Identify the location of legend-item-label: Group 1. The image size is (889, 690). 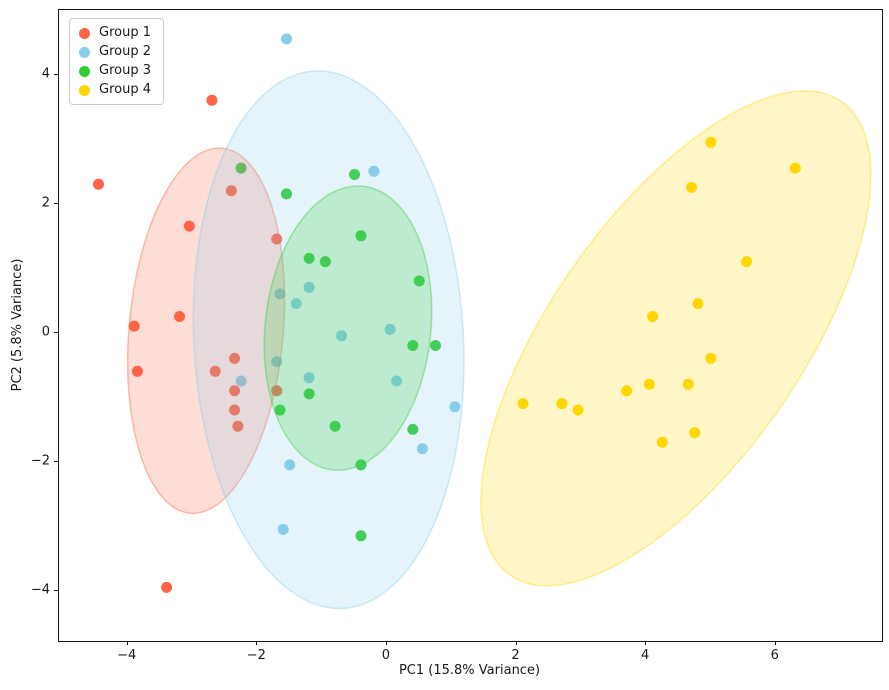
(125, 32).